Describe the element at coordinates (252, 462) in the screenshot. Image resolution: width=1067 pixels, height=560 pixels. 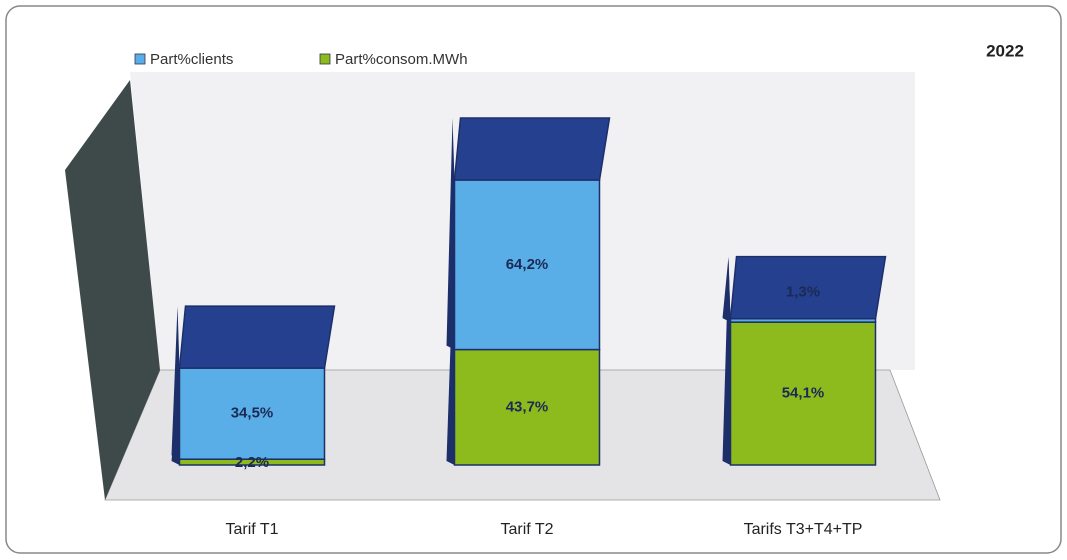
I see `data-label: 2,2%` at that location.